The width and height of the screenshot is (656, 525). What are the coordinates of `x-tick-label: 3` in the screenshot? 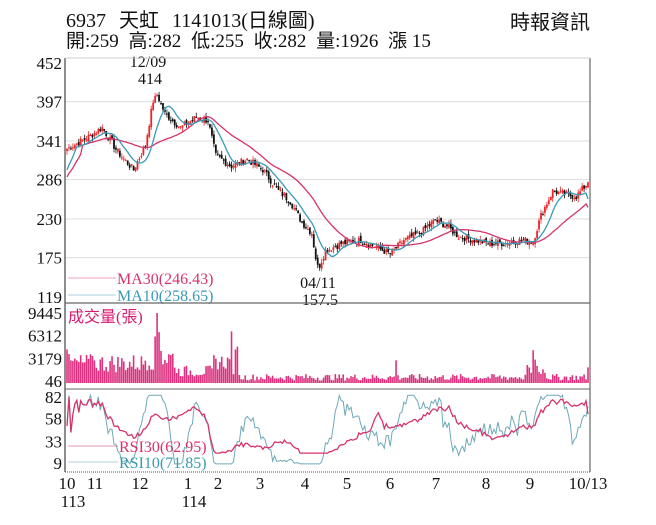 It's located at (260, 483).